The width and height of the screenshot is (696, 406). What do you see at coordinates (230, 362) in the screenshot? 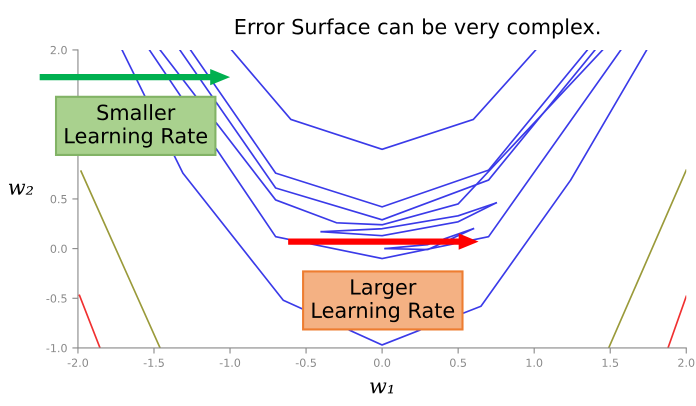
I see `x-tick-label: -1.0` at bounding box center [230, 362].